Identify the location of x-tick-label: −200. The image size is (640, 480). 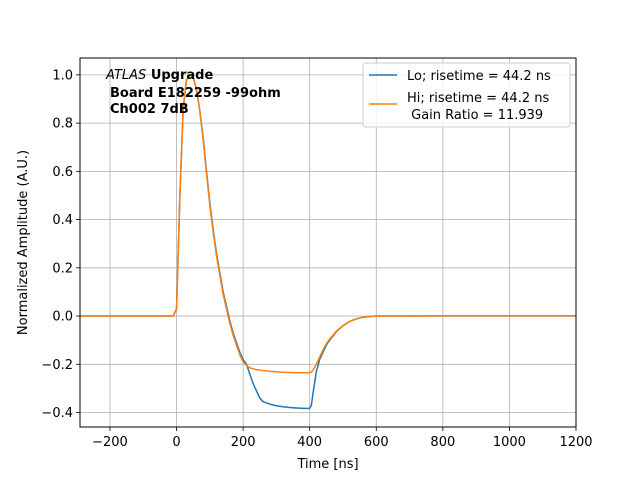
(110, 442).